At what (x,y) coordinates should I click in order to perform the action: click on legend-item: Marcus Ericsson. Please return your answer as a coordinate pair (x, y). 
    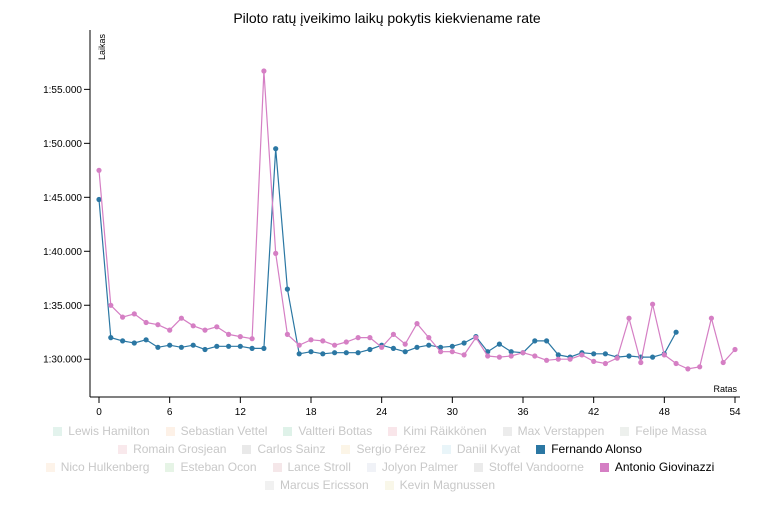
    Looking at the image, I should click on (316, 485).